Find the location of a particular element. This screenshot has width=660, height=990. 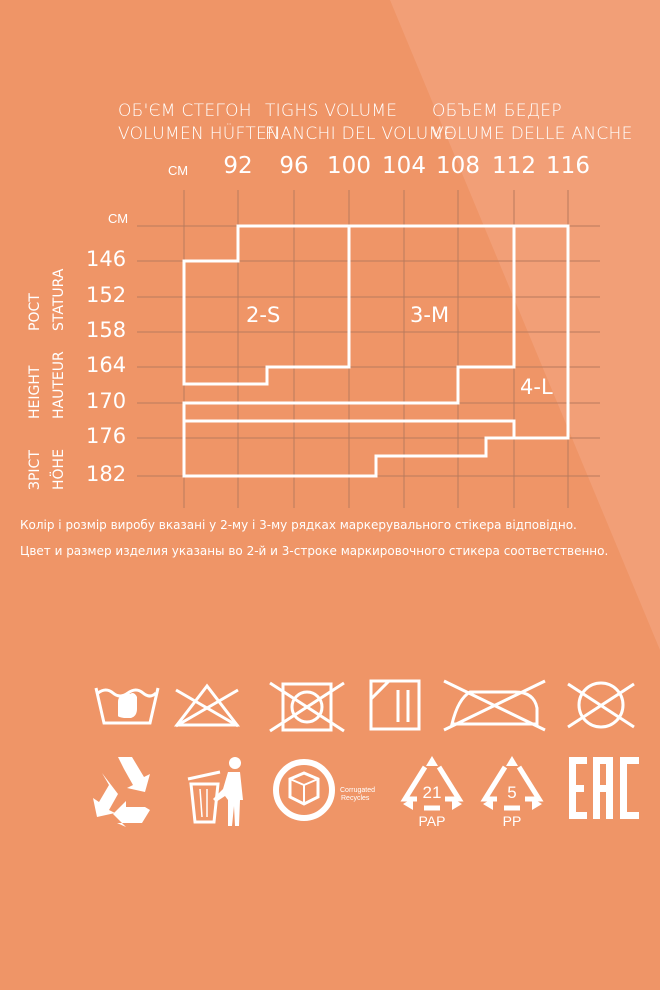

x-tick-label: 116 is located at coordinates (568, 166).